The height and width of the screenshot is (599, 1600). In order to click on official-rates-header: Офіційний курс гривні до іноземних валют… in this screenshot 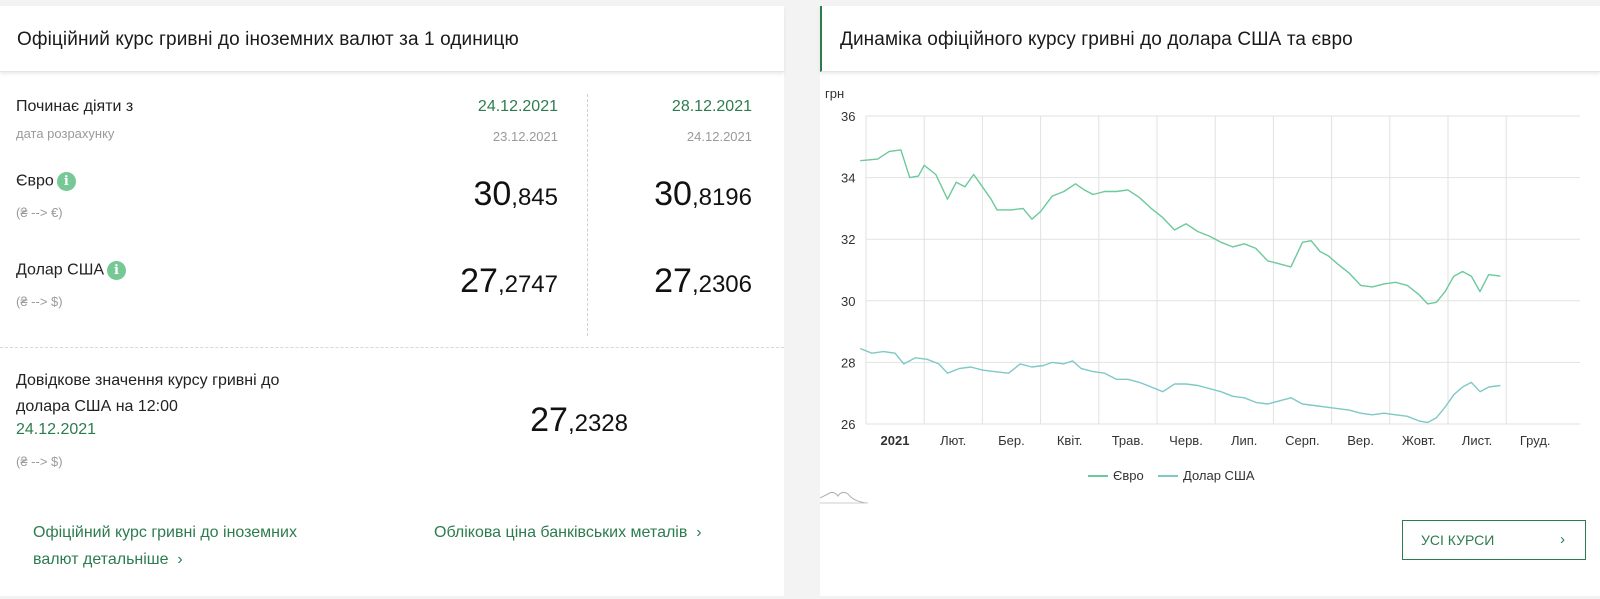, I will do `click(392, 39)`.